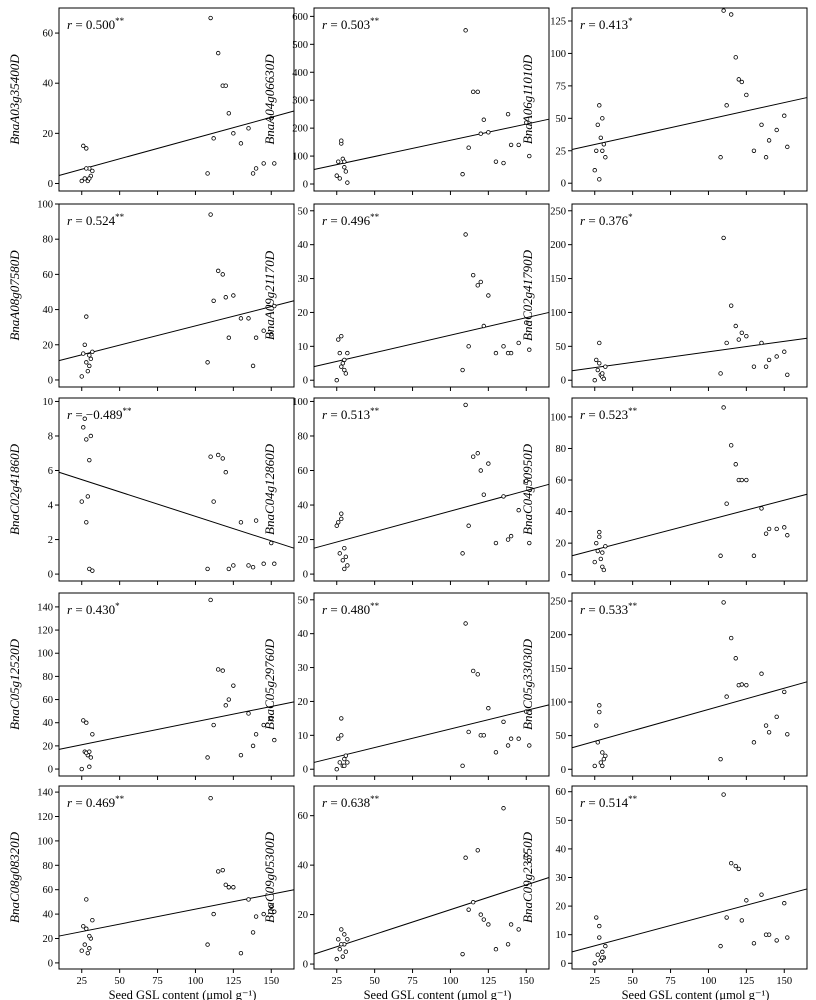 This screenshot has height=1000, width=816. What do you see at coordinates (336, 981) in the screenshot?
I see `x-tick-label: 25` at bounding box center [336, 981].